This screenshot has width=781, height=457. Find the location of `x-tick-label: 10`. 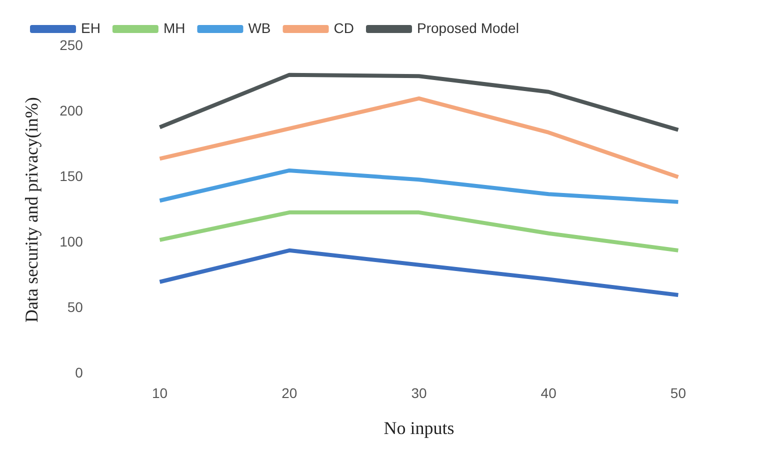

x-tick-label: 10 is located at coordinates (160, 392).